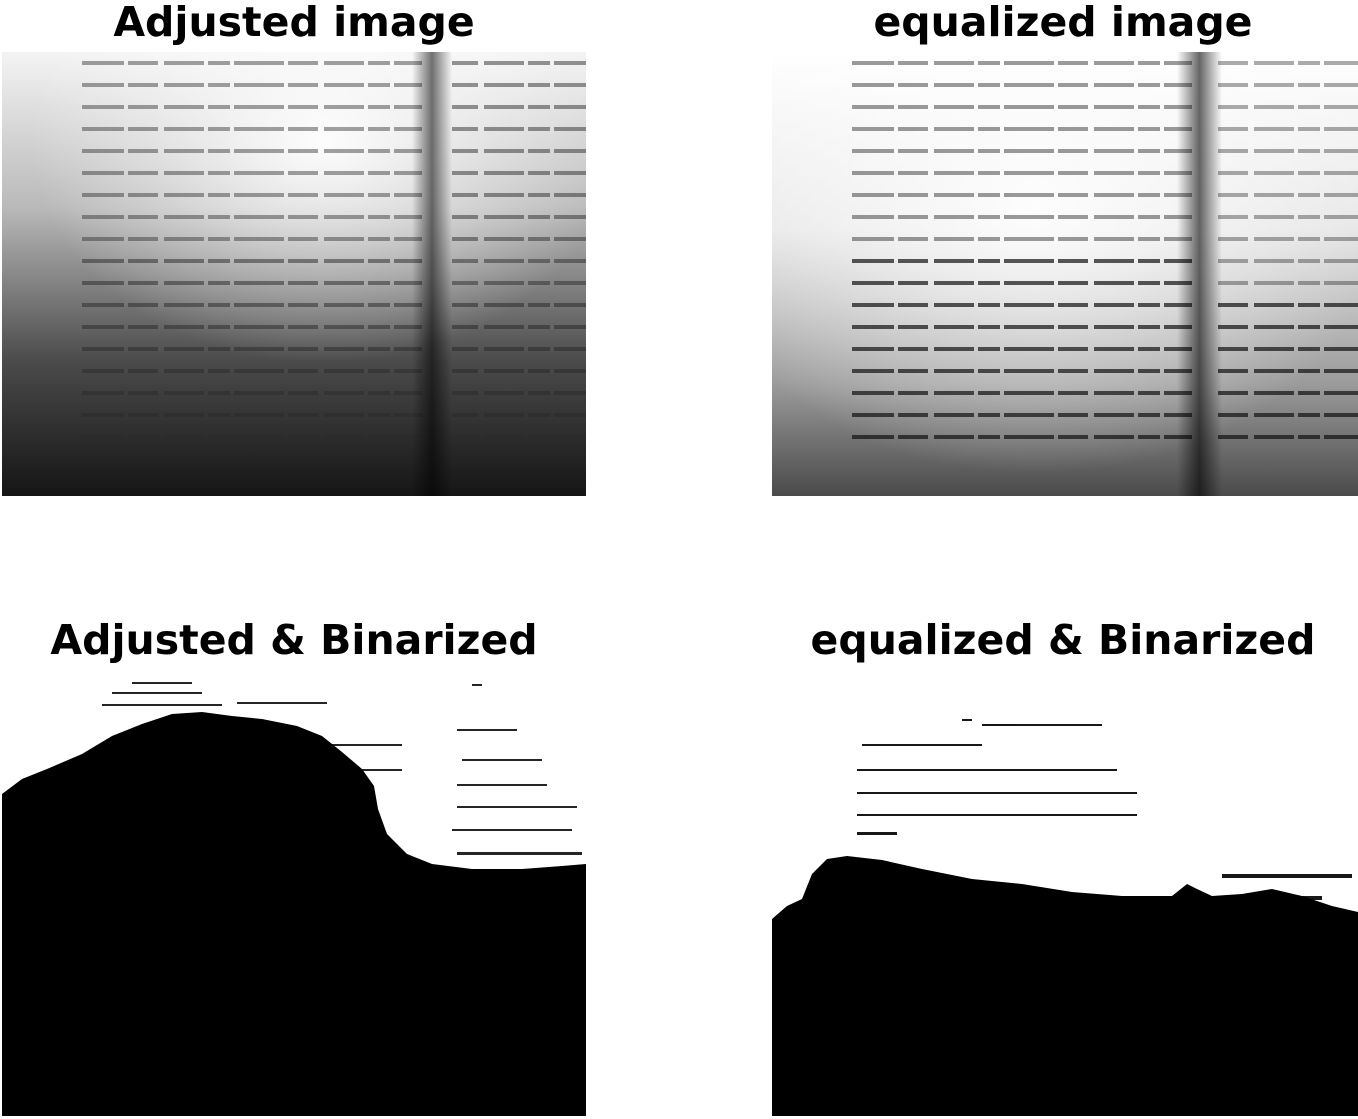  What do you see at coordinates (1063, 640) in the screenshot?
I see `panel-title-equalized-binarized: equalized & Binarized` at bounding box center [1063, 640].